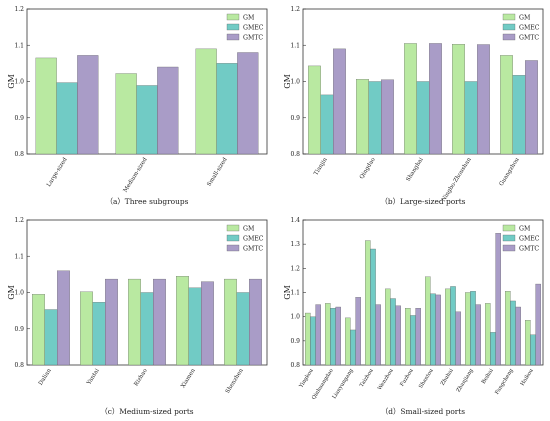 Image resolution: width=550 pixels, height=421 pixels. Describe the element at coordinates (423, 201) in the screenshot. I see `panel-caption: （b）Large-sized ports` at that location.